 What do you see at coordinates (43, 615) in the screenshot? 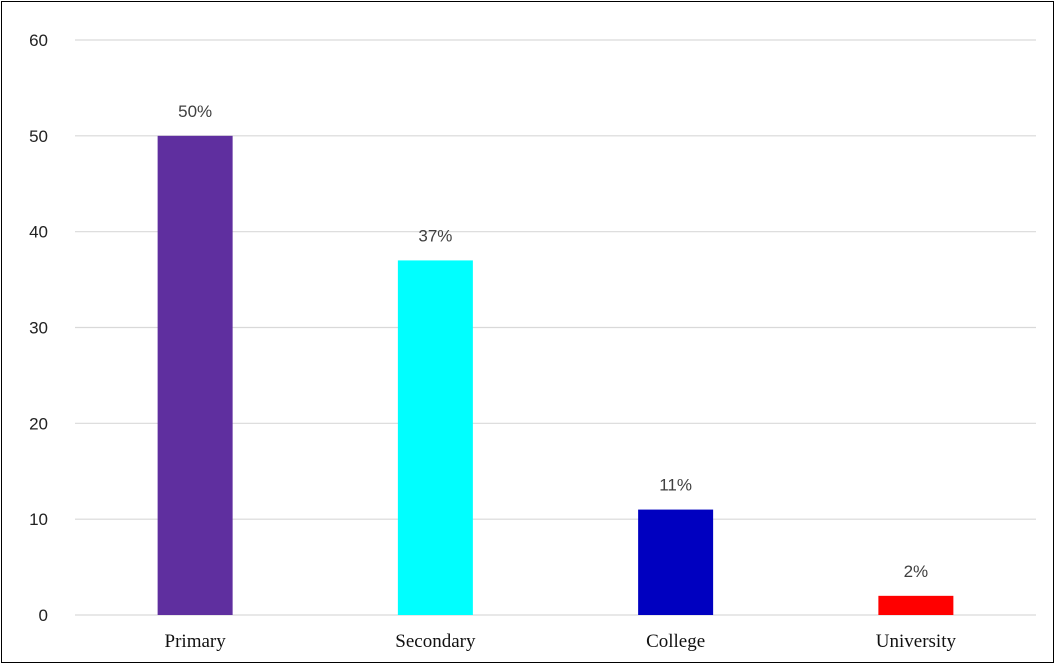
I see `y-tick-label: 0` at bounding box center [43, 615].